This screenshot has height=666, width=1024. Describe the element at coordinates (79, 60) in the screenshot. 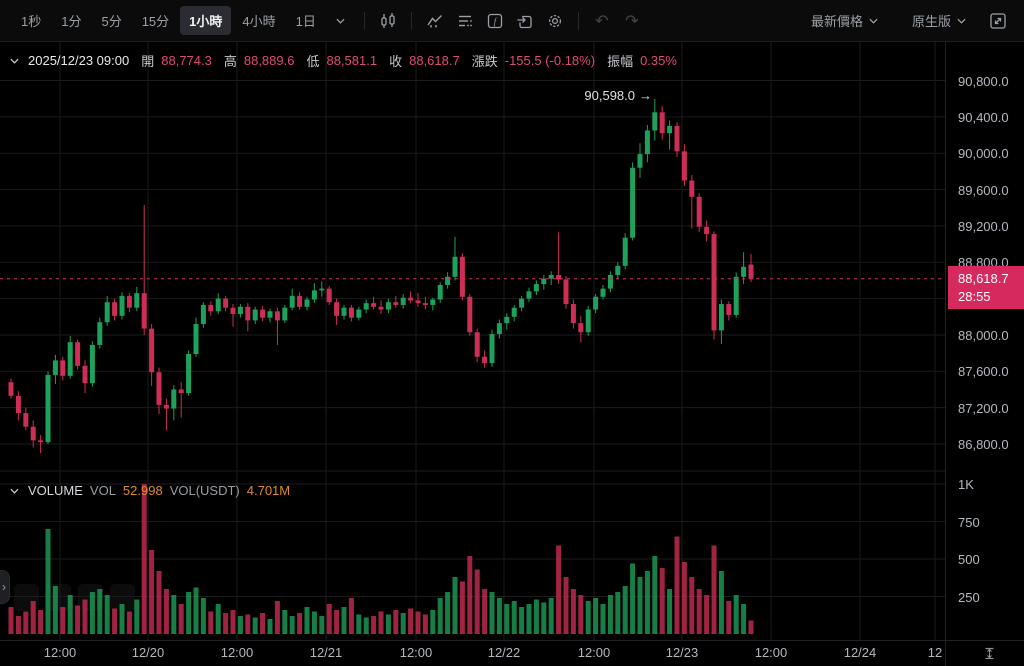

I see `candle-timestamp: 2025/12/23 09:00` at that location.